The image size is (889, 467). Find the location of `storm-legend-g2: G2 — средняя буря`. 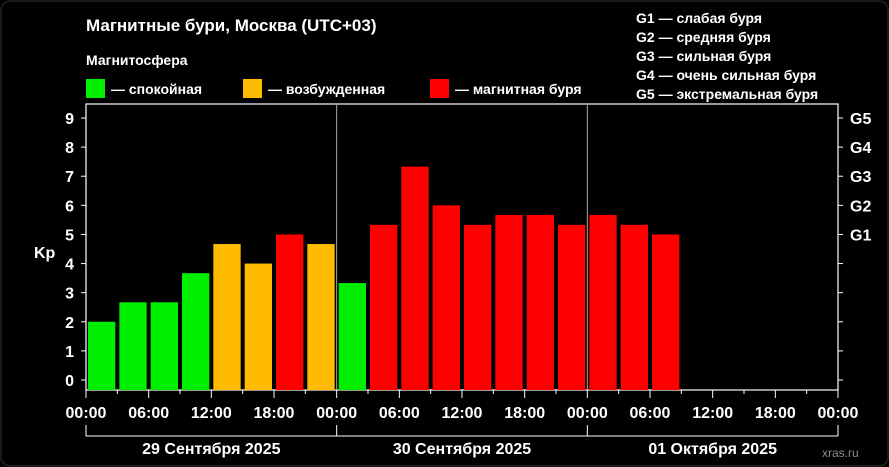

storm-legend-g2: G2 — средняя буря is located at coordinates (703, 37).